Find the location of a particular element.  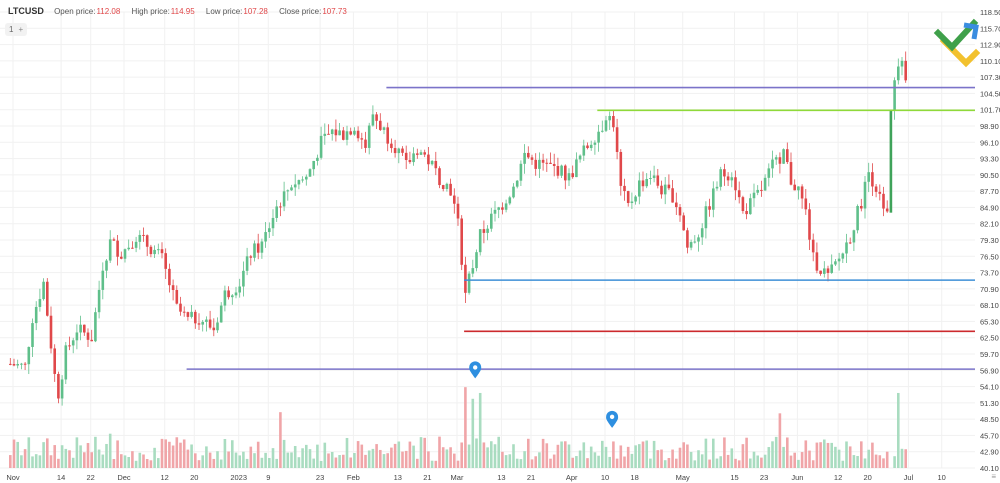

markers-layer is located at coordinates (544, 394).